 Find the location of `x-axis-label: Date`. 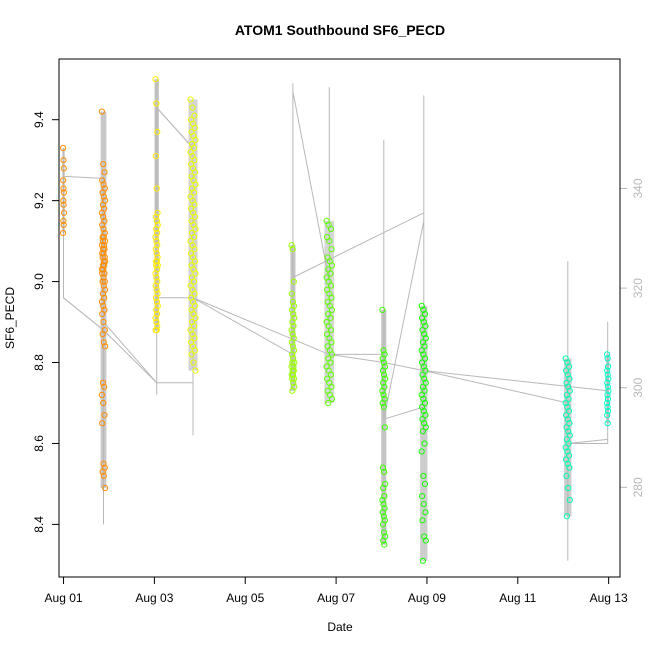

x-axis-label: Date is located at coordinates (340, 627).